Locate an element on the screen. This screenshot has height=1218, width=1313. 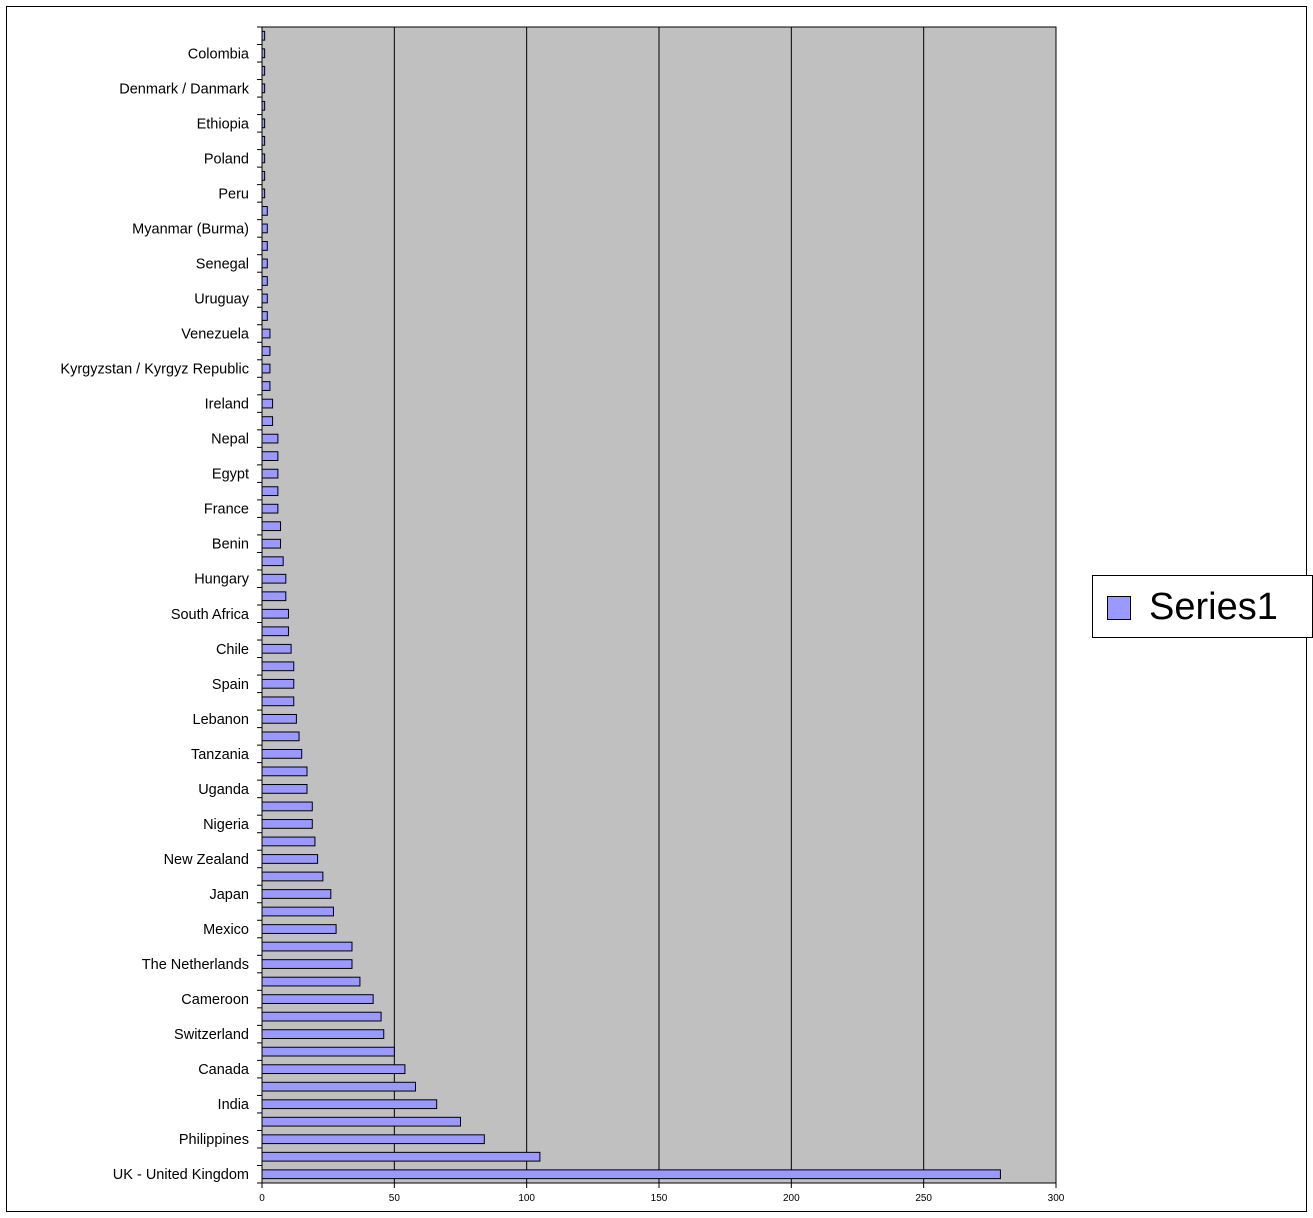
category-label: Denmark / Danmark is located at coordinates (184, 89).